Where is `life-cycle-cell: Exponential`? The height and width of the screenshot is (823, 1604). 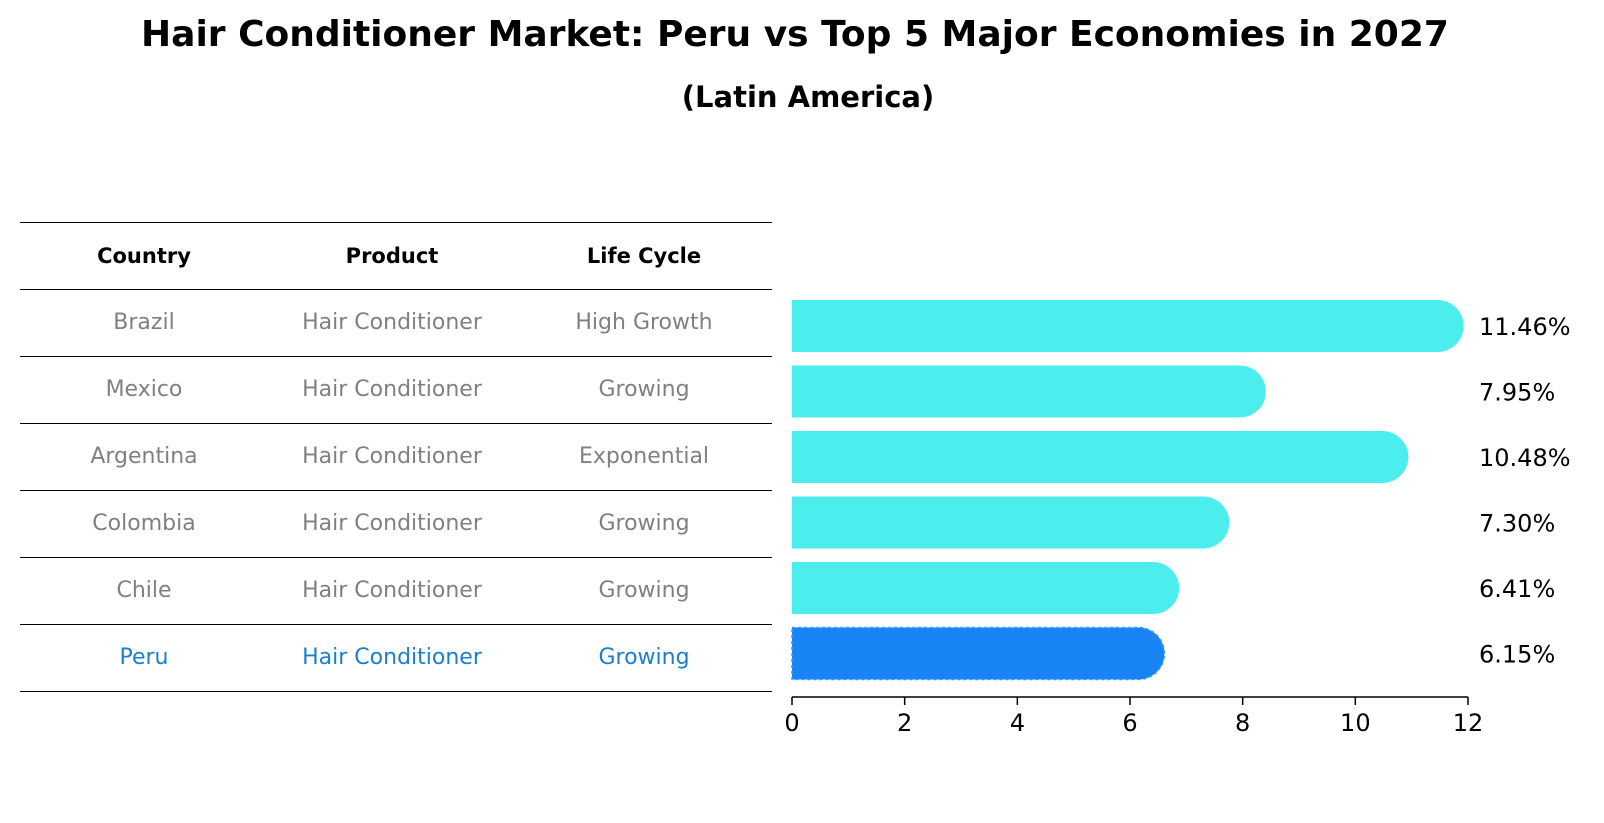 life-cycle-cell: Exponential is located at coordinates (644, 456).